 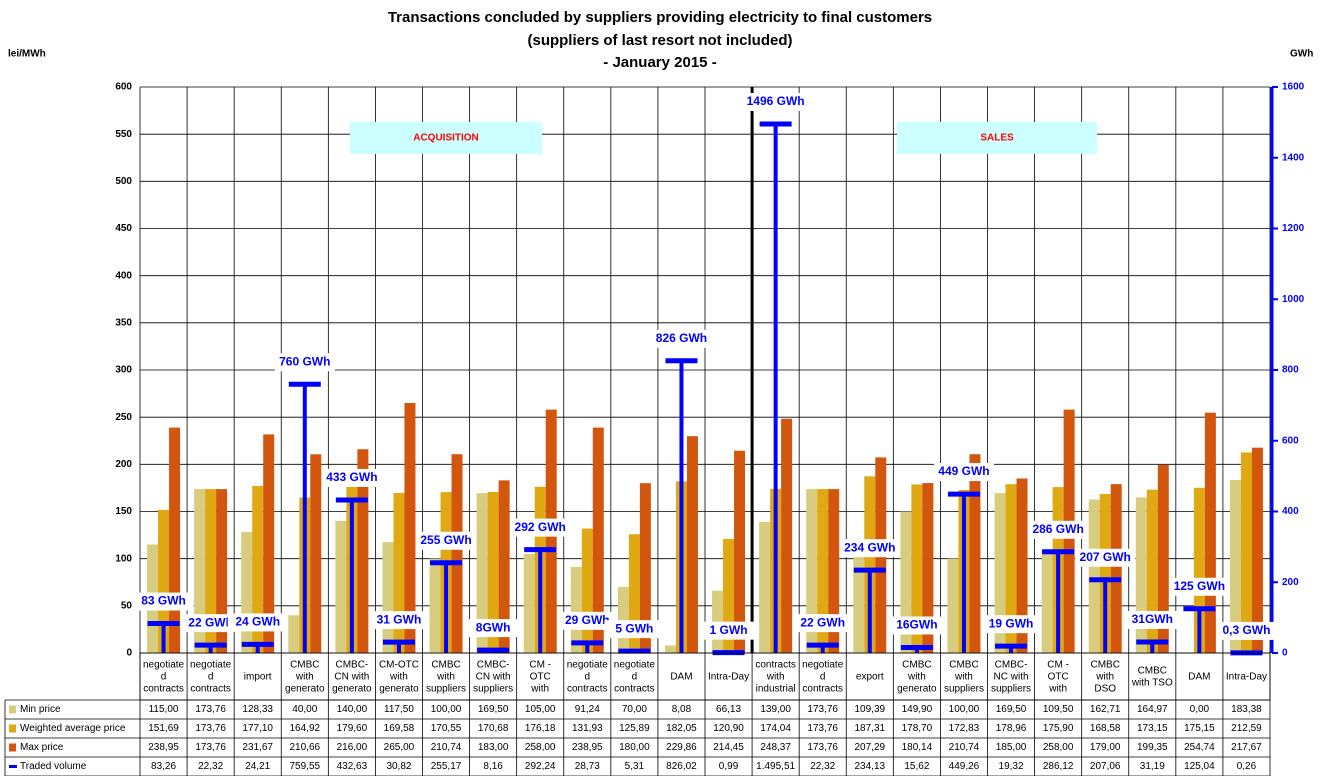 What do you see at coordinates (634, 709) in the screenshot?
I see `table-cell: 70,00` at bounding box center [634, 709].